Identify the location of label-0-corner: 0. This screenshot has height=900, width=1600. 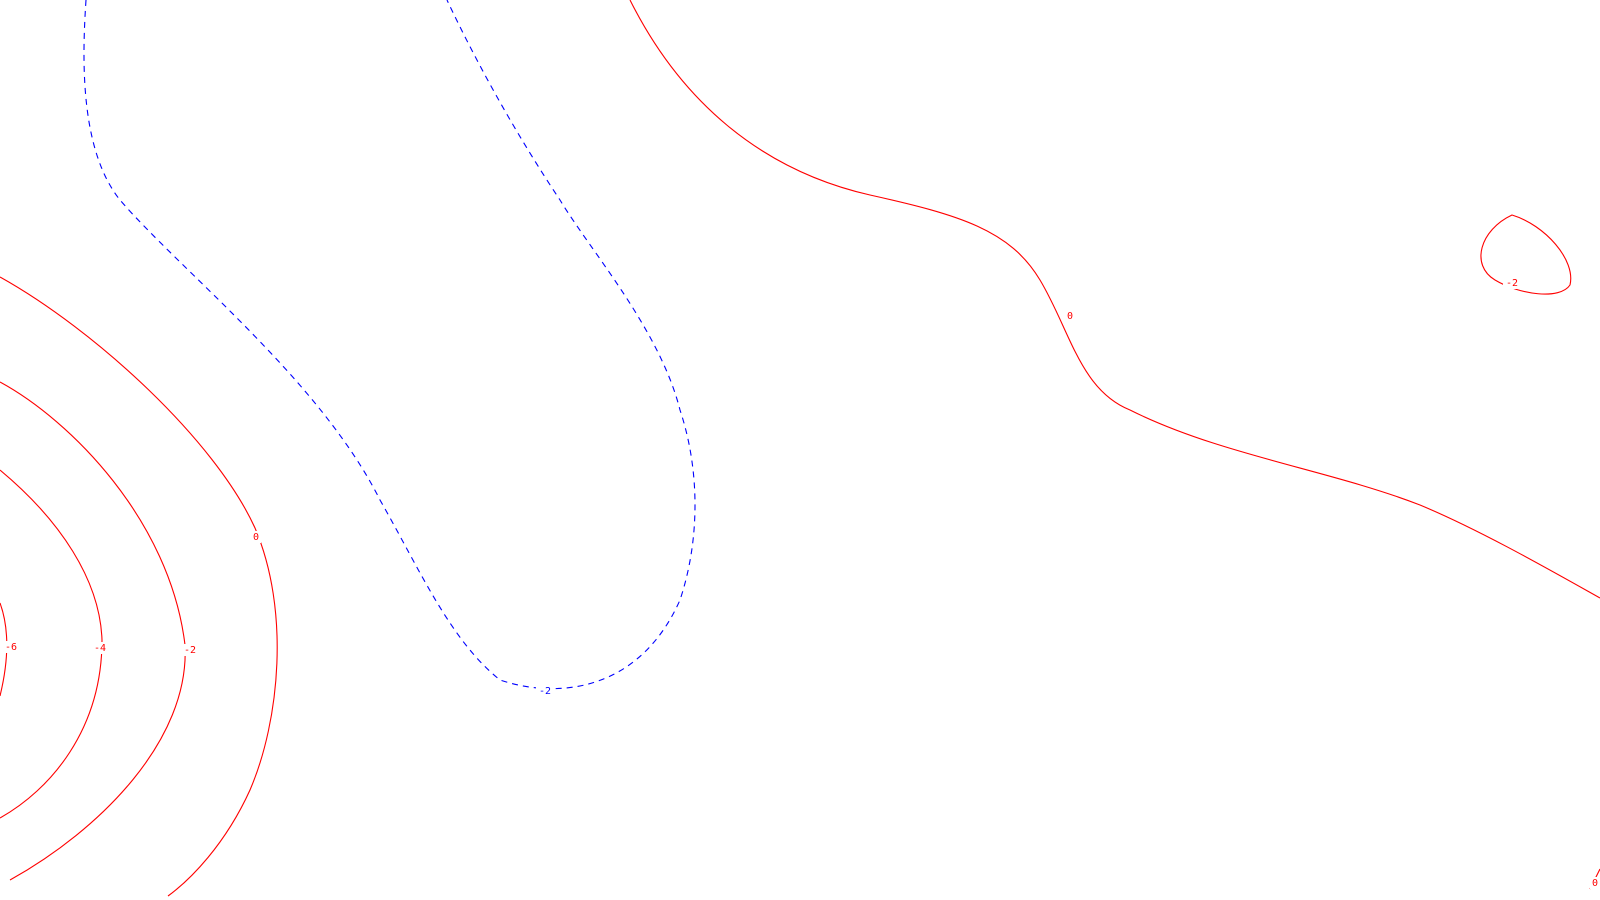
(1595, 883).